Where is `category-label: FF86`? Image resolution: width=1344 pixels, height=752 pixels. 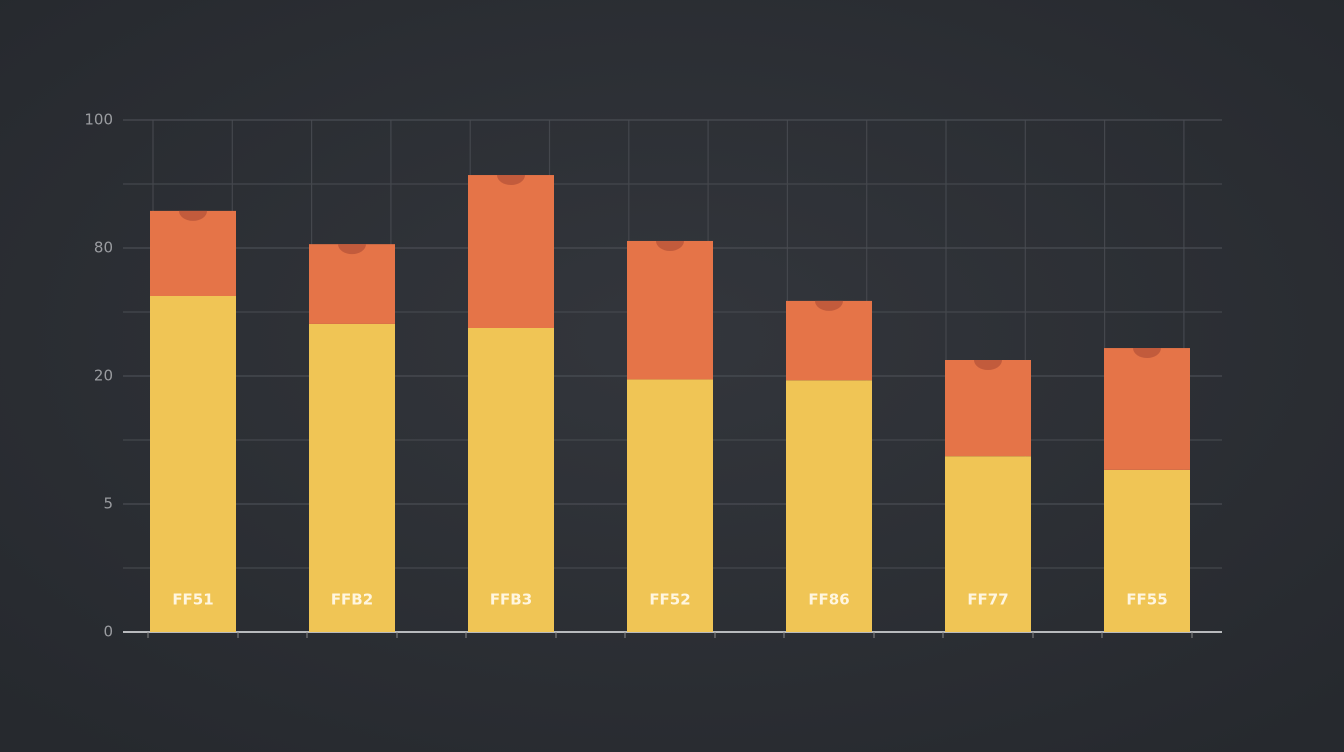 category-label: FF86 is located at coordinates (828, 600).